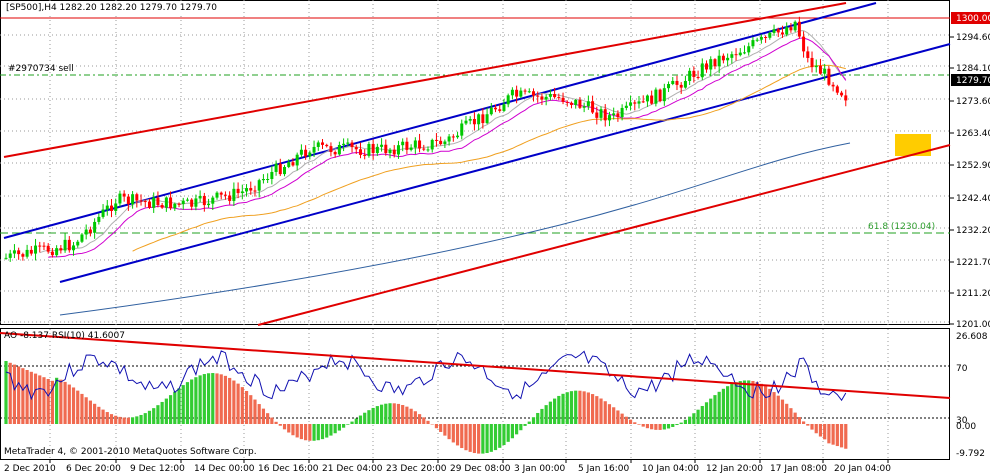  I want to click on time-tick: 21 Dec 04:00, so click(352, 469).